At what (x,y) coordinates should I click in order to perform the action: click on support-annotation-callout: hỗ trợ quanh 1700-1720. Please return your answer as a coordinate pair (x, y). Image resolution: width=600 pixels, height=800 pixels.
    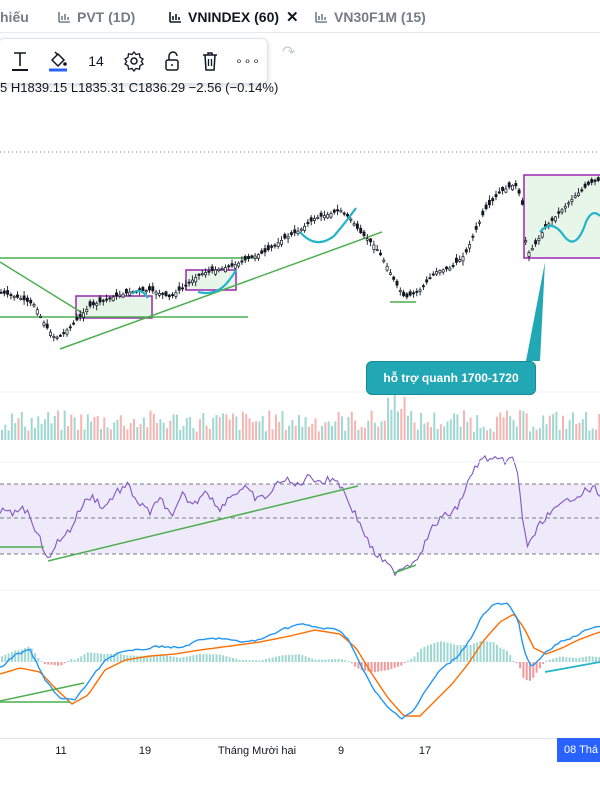
    Looking at the image, I should click on (451, 378).